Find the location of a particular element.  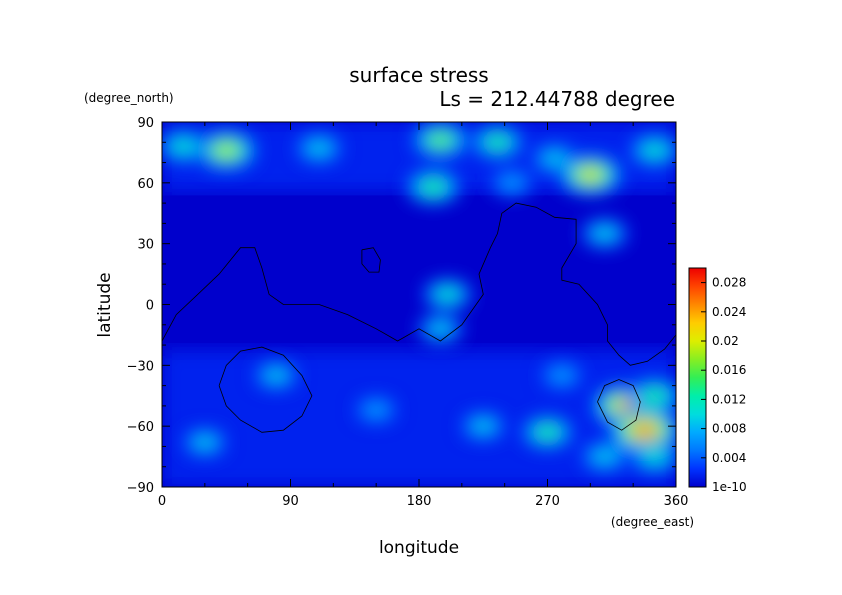

x-tick-label: 90 is located at coordinates (290, 501).